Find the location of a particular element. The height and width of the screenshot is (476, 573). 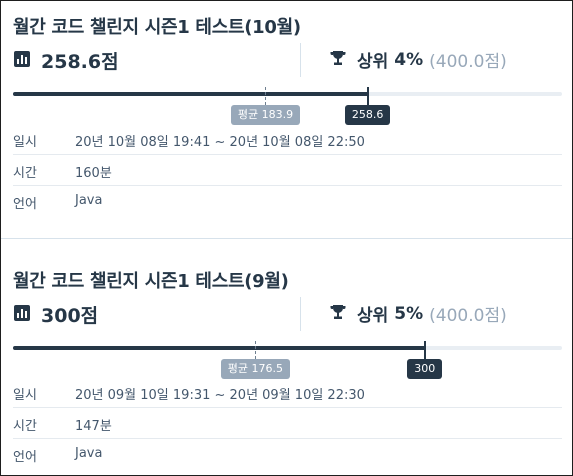

score-value: 258.6점 is located at coordinates (80, 62).